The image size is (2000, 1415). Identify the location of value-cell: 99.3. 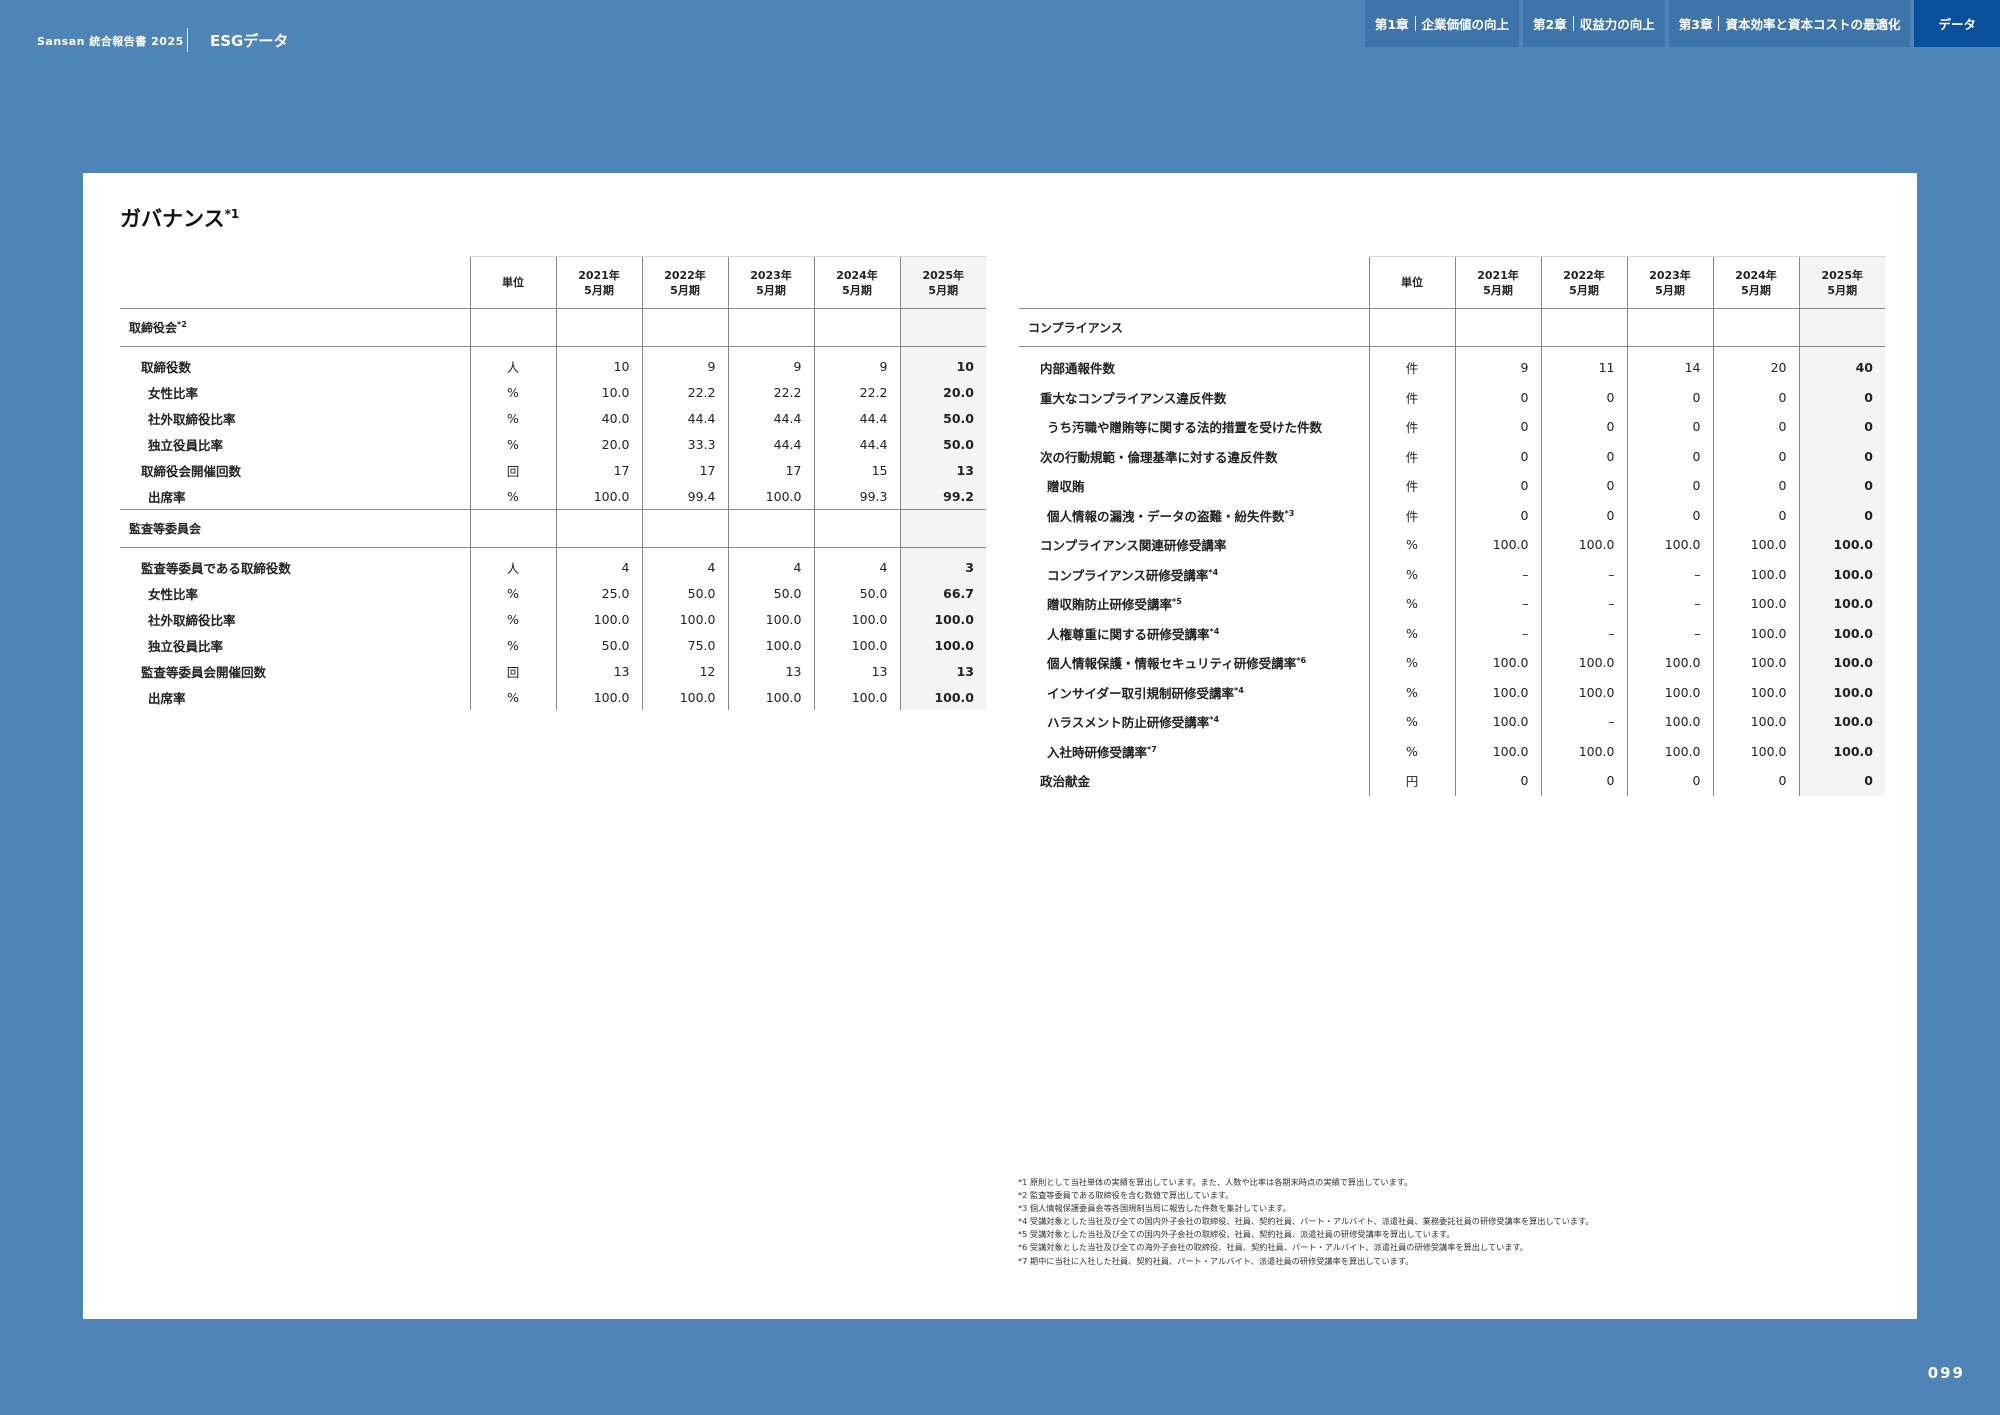
(856, 496).